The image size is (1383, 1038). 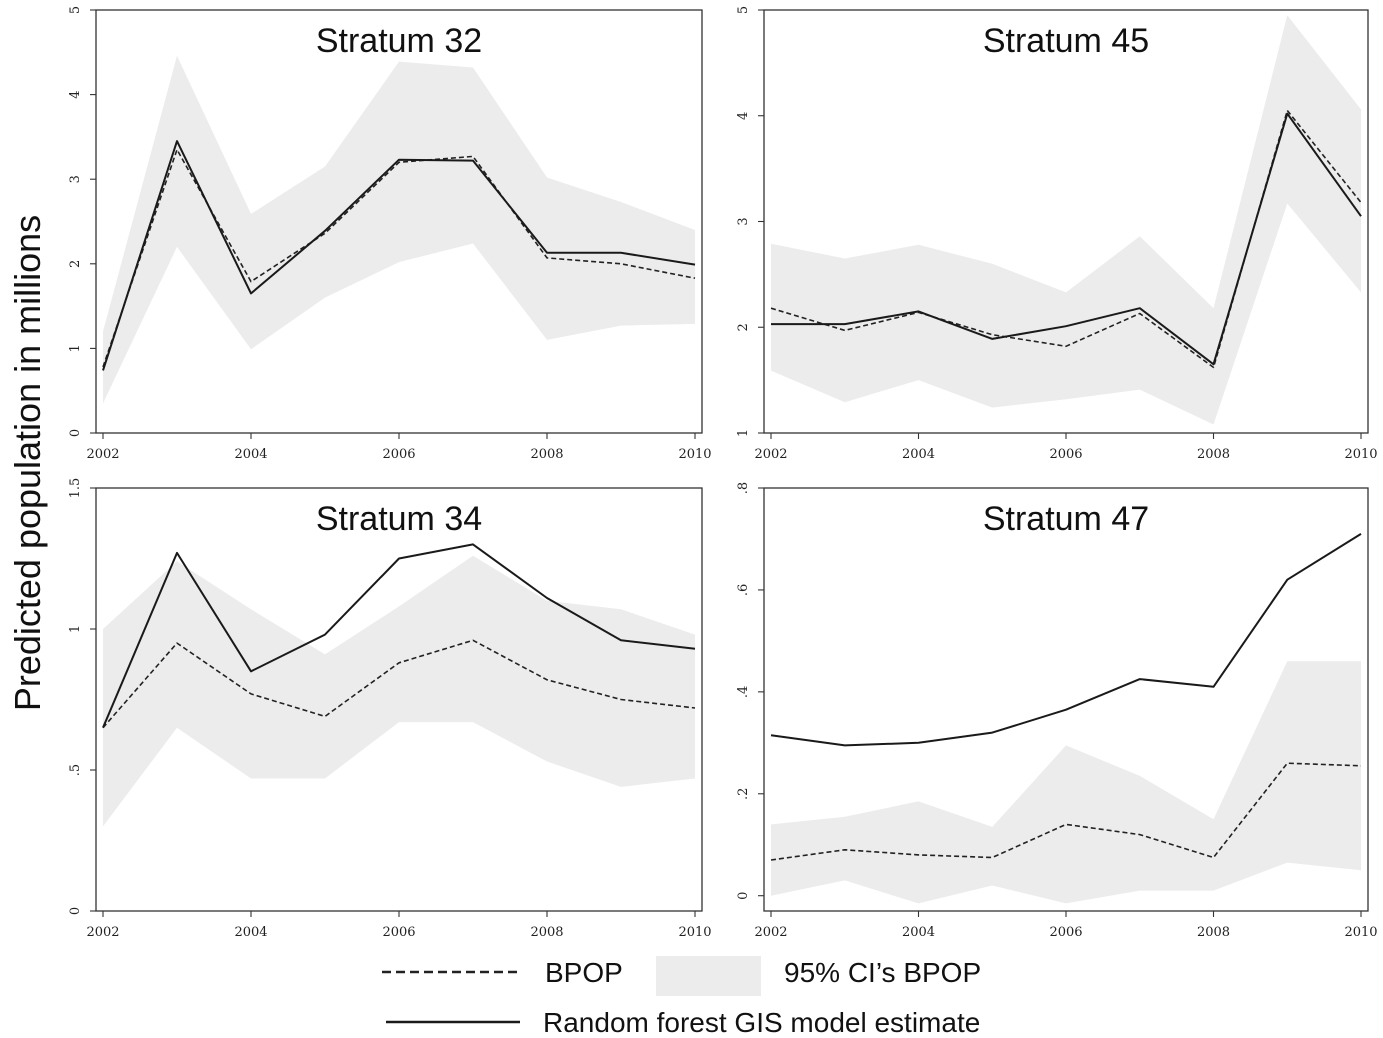 I want to click on y-axis-label: Predicted population in millions, so click(x=27, y=463).